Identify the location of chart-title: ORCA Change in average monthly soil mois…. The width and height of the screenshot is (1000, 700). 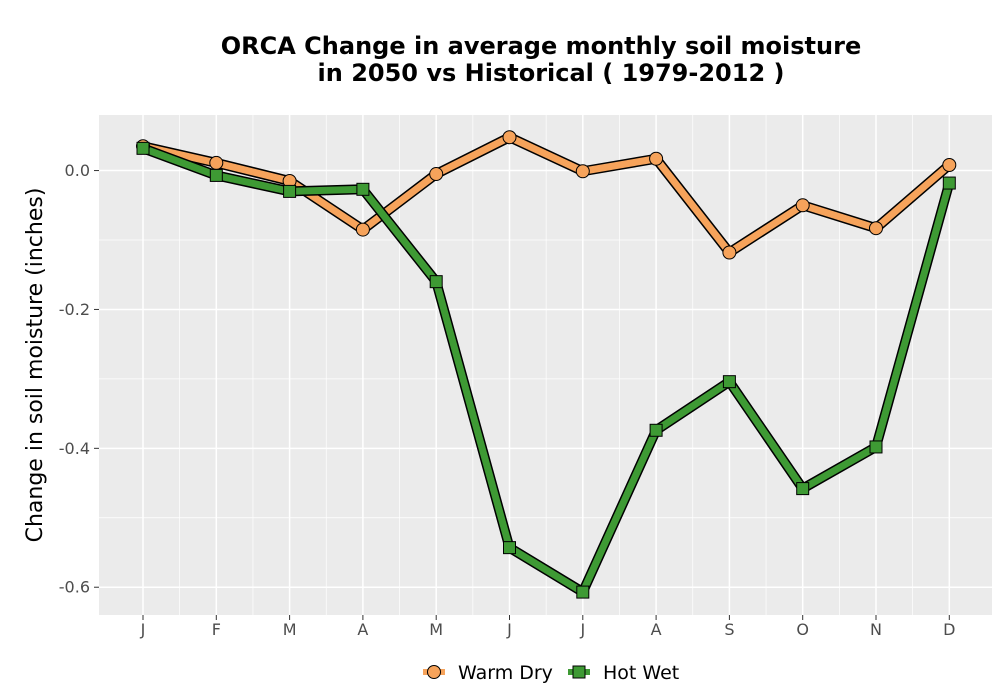
(541, 46).